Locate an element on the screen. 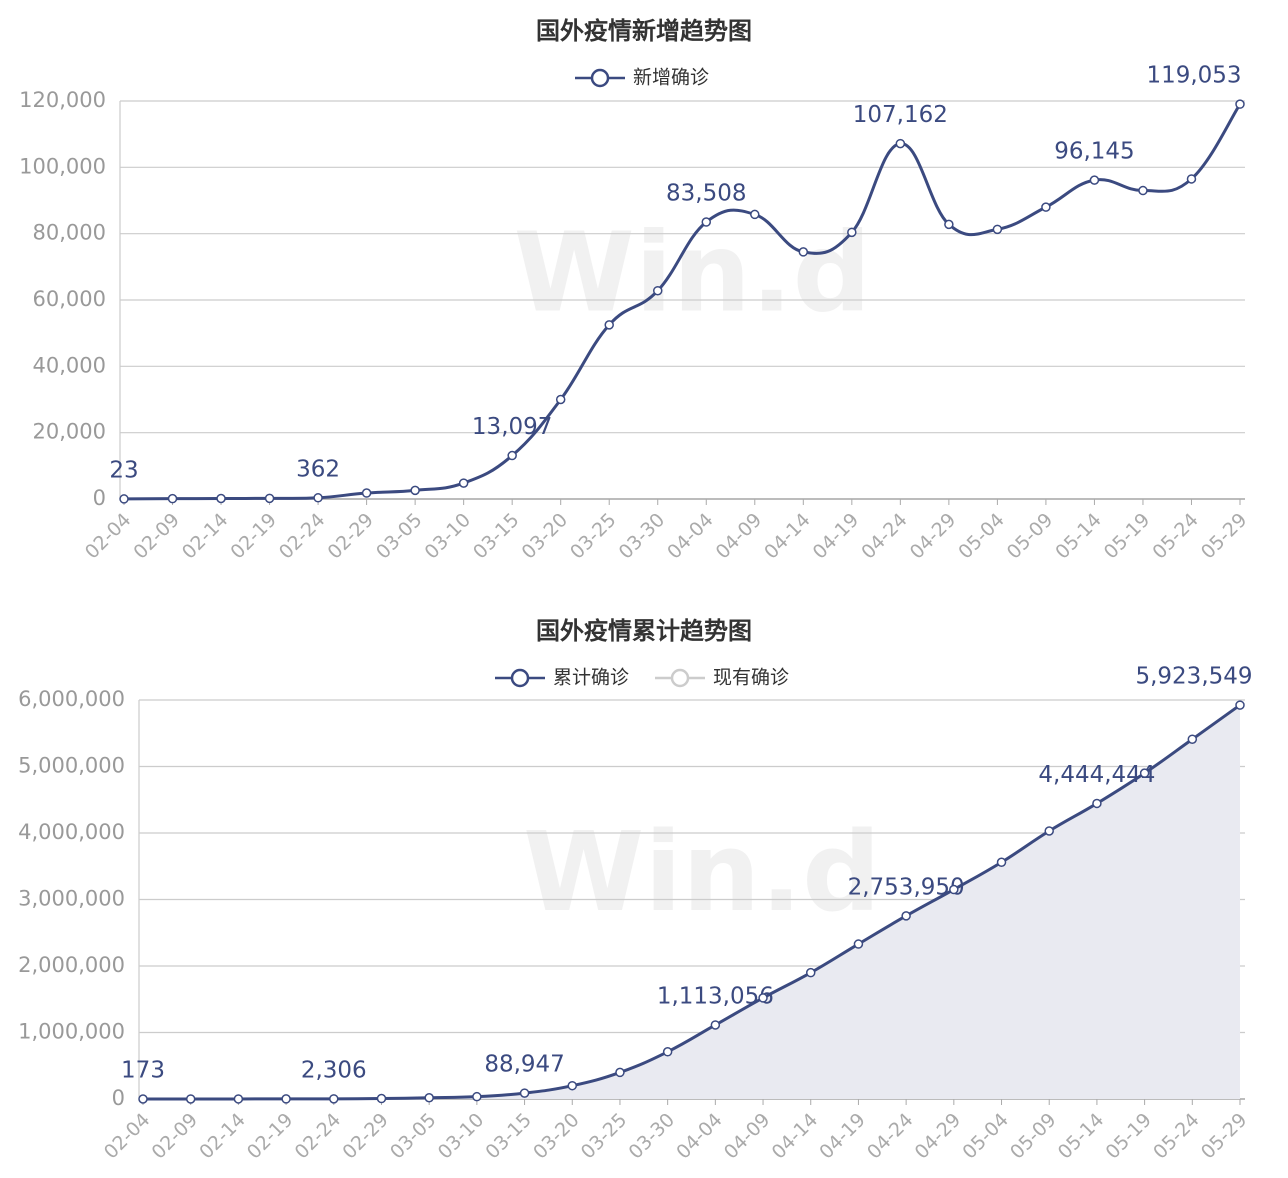 This screenshot has height=1178, width=1288. legend-label: 现有确诊 is located at coordinates (751, 678).